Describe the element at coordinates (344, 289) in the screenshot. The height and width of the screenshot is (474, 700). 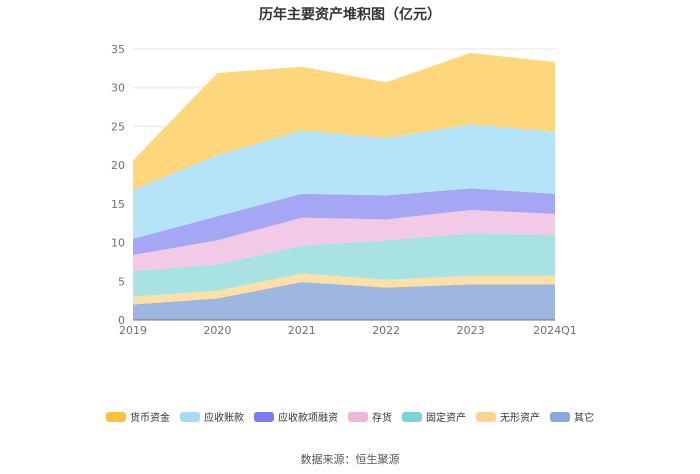
I see `area-无形资产` at that location.